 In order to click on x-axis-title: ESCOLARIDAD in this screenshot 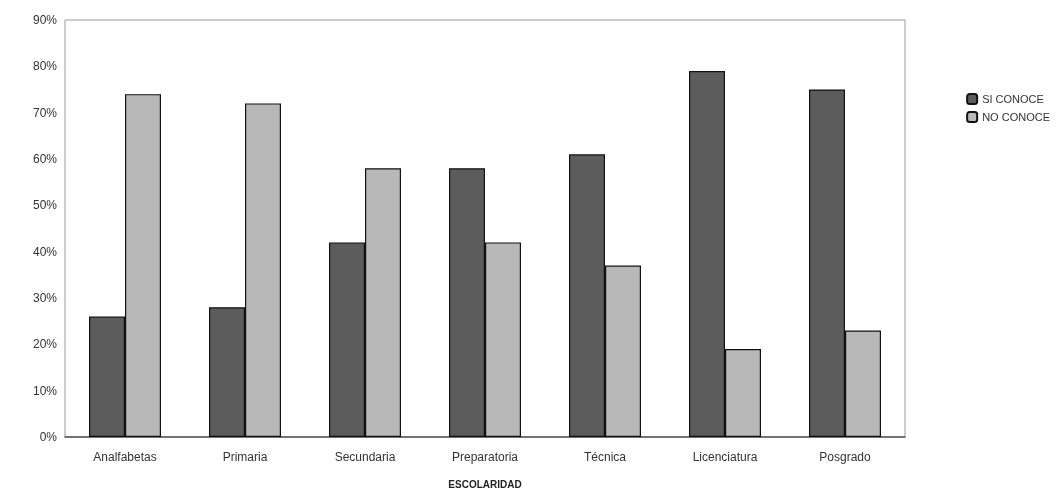, I will do `click(485, 484)`.